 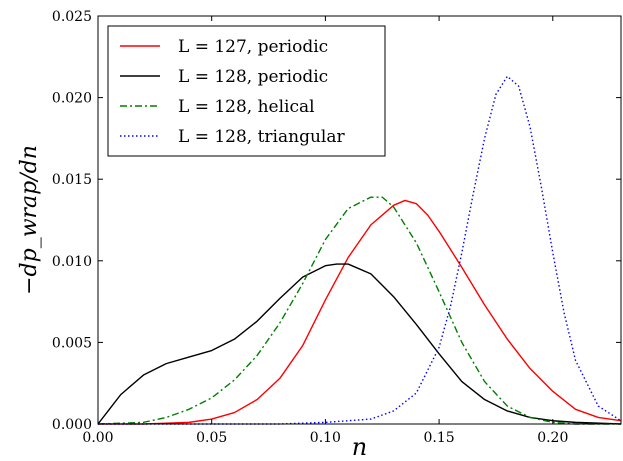 I want to click on x-tick-label: 0.00, so click(x=97, y=438).